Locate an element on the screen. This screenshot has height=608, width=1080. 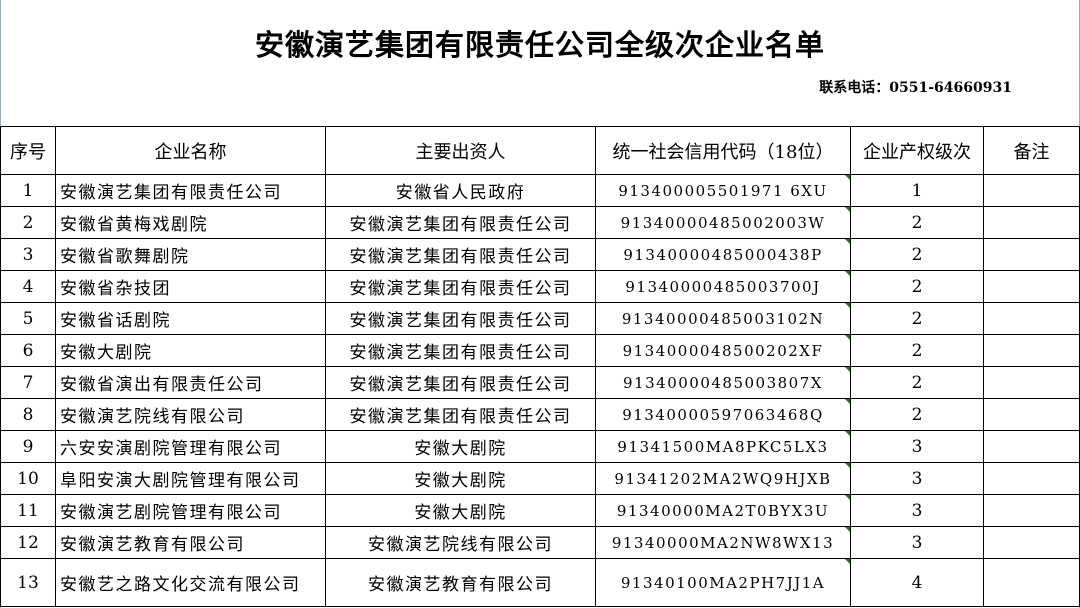
cell-level: 4 is located at coordinates (917, 582).